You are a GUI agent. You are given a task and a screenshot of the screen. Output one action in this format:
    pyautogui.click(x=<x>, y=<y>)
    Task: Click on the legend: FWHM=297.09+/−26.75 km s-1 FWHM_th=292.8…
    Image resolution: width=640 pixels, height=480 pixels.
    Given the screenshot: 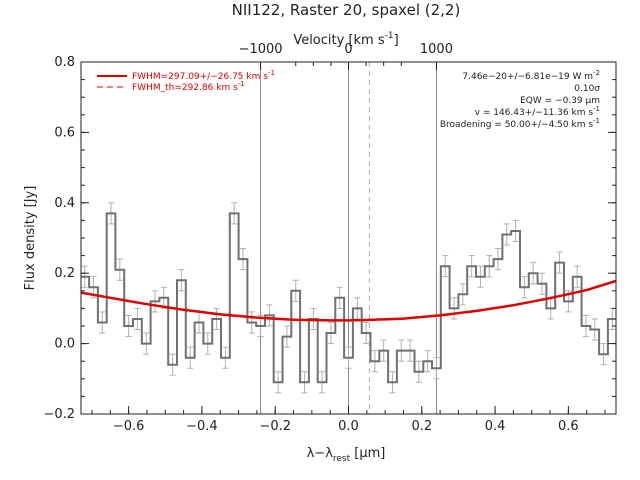 What is the action you would take?
    pyautogui.click(x=186, y=81)
    